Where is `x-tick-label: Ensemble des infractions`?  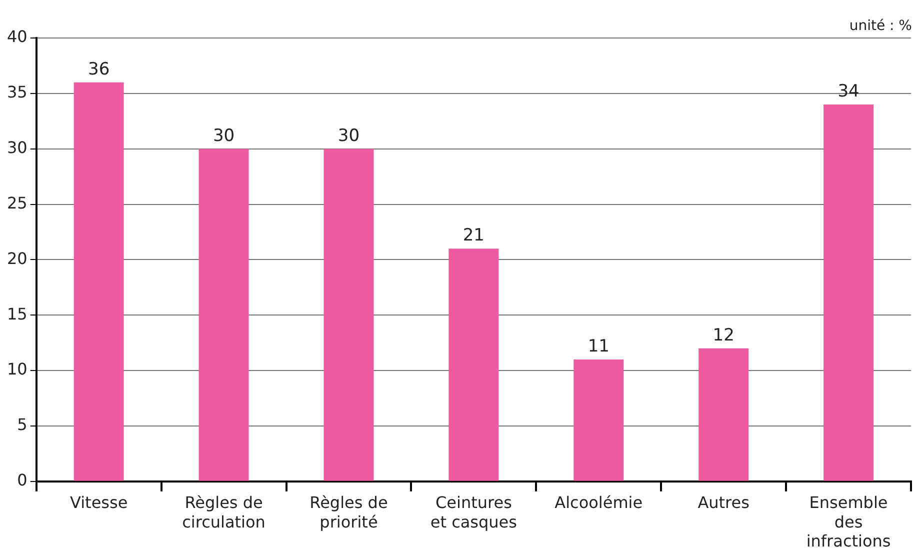
x-tick-label: Ensemble des infractions is located at coordinates (848, 522).